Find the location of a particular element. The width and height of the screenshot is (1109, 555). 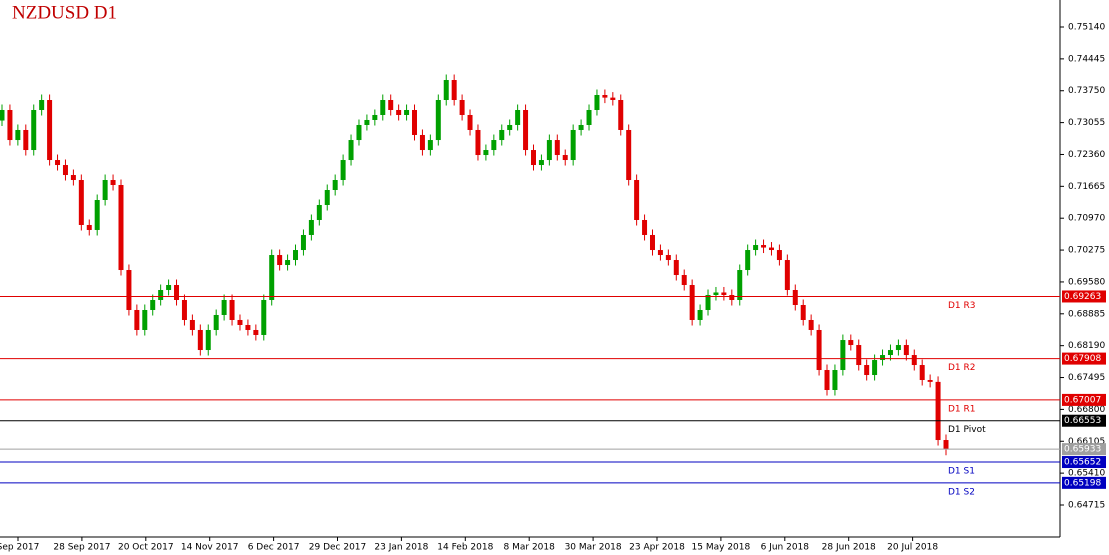

y-tick-label: 0.66800 is located at coordinates (1086, 410).